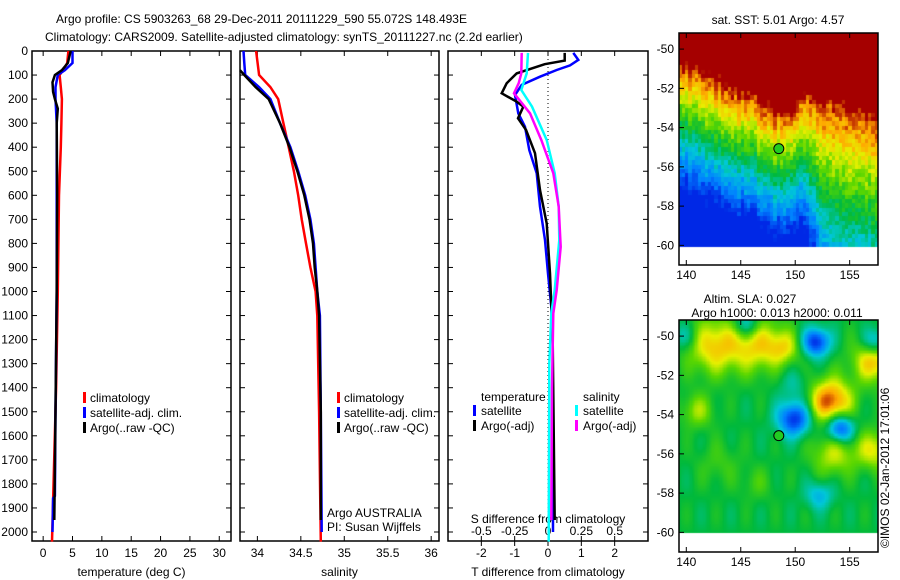 The height and width of the screenshot is (580, 900). What do you see at coordinates (481, 553) in the screenshot?
I see `x-tick-label: -2` at bounding box center [481, 553].